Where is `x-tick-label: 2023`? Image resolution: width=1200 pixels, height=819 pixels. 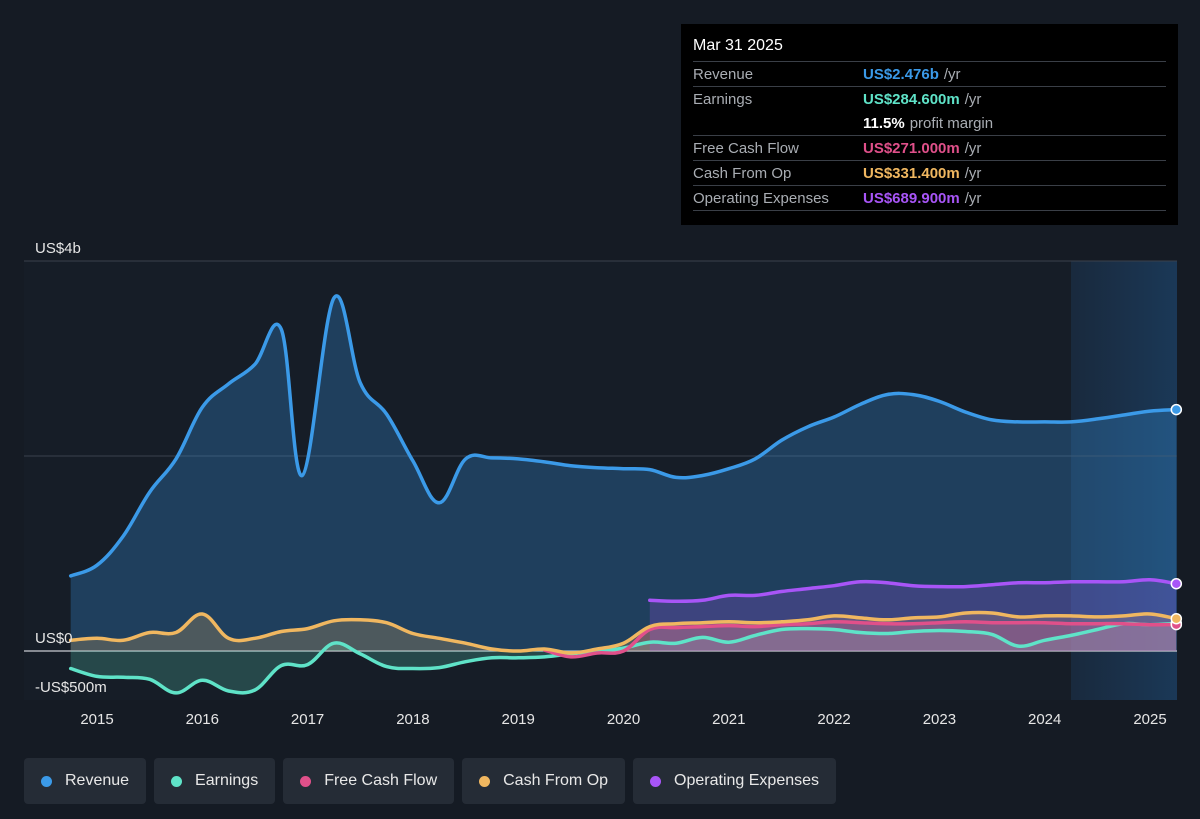 x-tick-label: 2023 is located at coordinates (939, 719).